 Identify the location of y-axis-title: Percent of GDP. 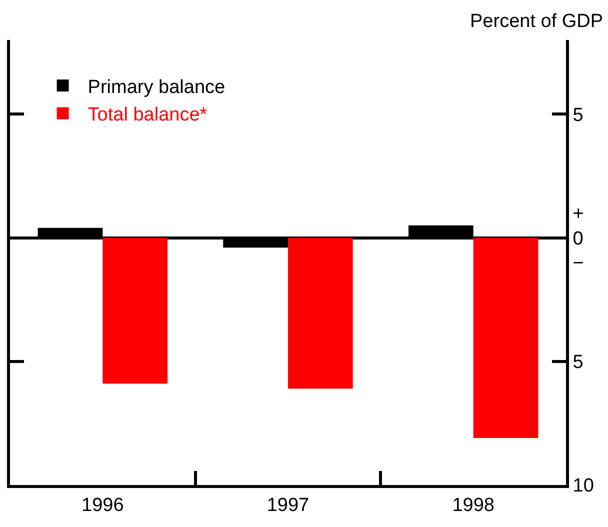
(537, 21).